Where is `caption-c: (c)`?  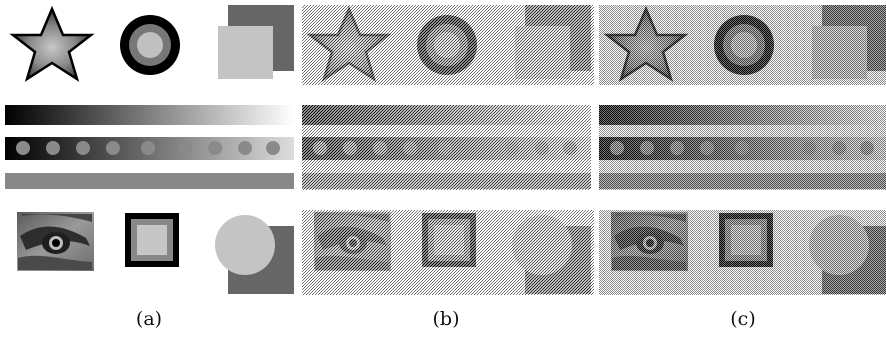 caption-c: (c) is located at coordinates (743, 319).